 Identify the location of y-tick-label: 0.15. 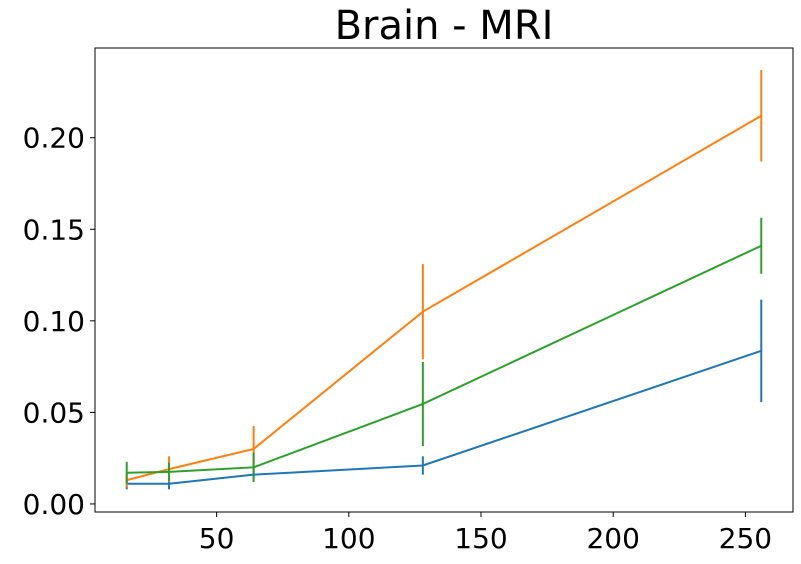
(54, 229).